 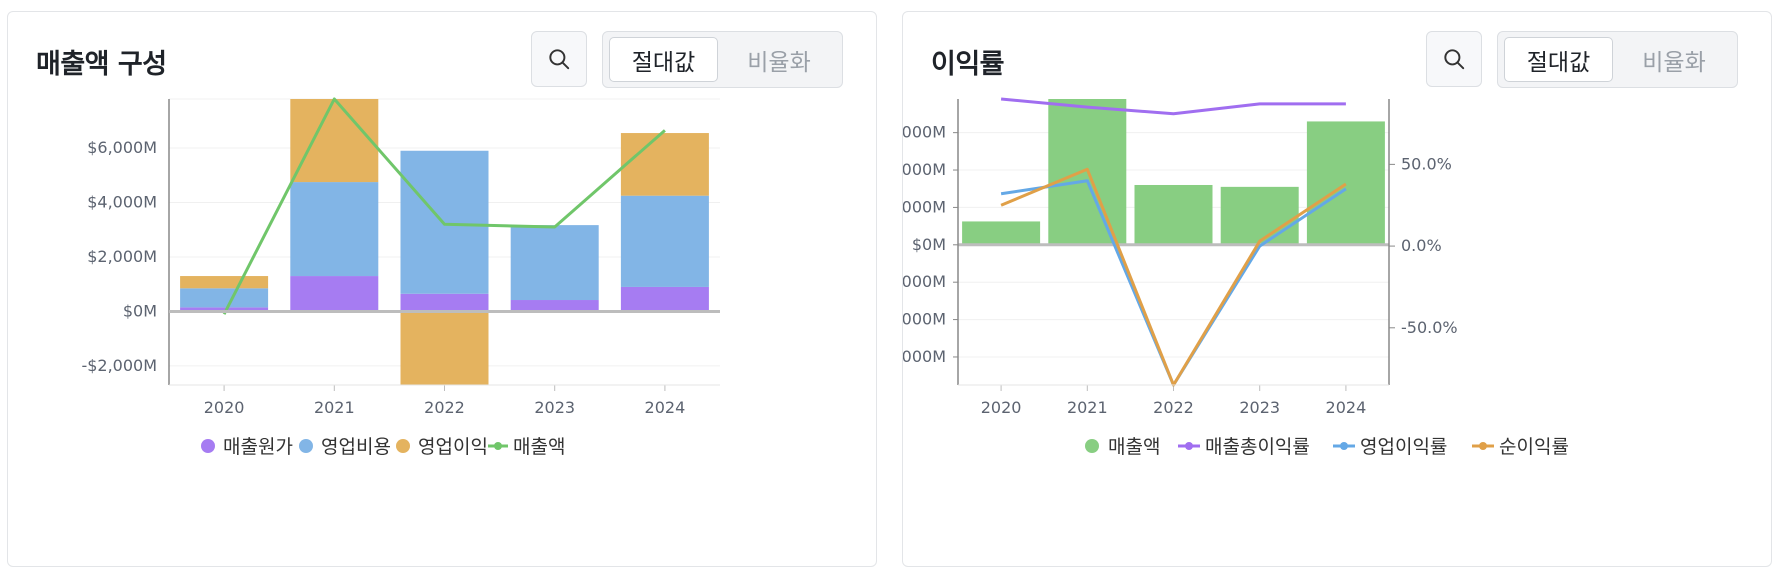 What do you see at coordinates (1001, 233) in the screenshot?
I see `bar-revenue-2020` at bounding box center [1001, 233].